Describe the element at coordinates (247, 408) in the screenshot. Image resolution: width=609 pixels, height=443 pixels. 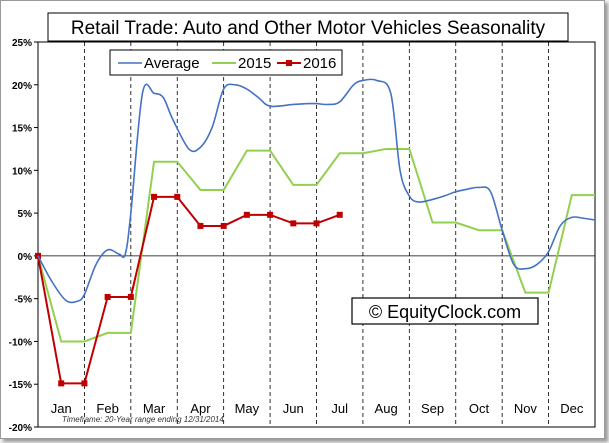
I see `x-tick-label: May` at that location.